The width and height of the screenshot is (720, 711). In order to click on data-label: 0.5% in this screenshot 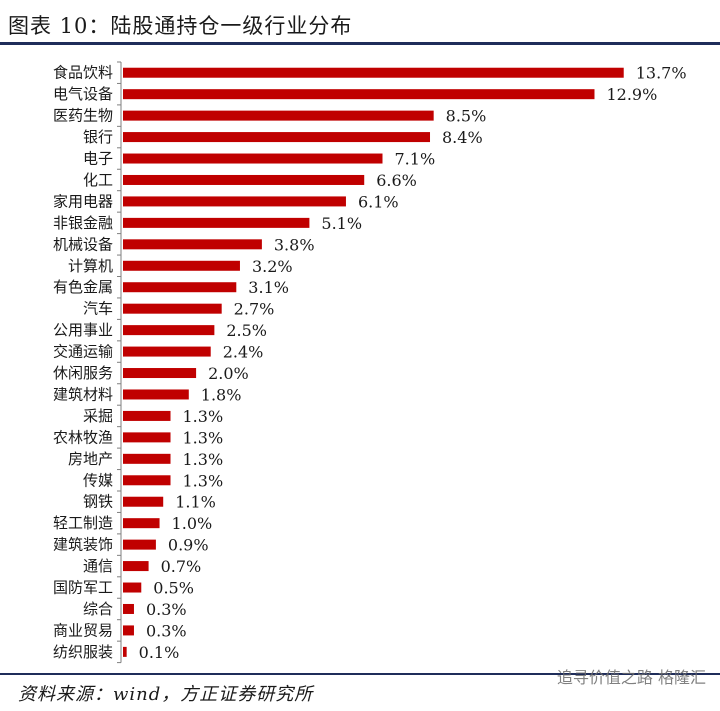, I will do `click(173, 588)`.